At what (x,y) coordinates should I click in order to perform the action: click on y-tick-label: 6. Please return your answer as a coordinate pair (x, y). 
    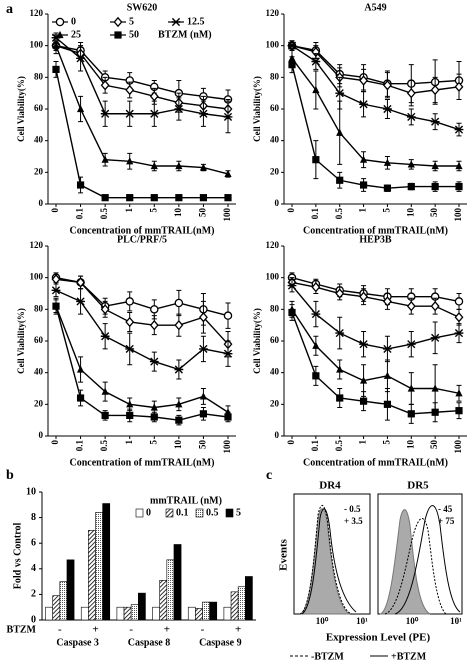
    Looking at the image, I should click on (33, 542).